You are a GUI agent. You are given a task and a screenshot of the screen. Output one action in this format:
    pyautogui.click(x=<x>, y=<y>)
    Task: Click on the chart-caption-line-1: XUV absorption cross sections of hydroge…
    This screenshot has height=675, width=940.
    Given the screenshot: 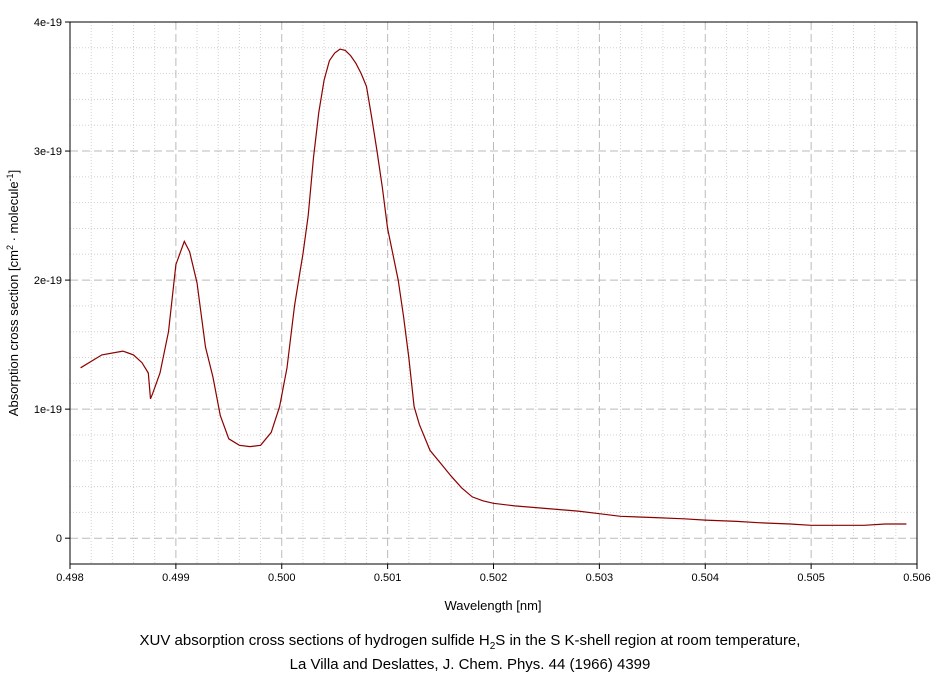 What is the action you would take?
    pyautogui.click(x=470, y=642)
    